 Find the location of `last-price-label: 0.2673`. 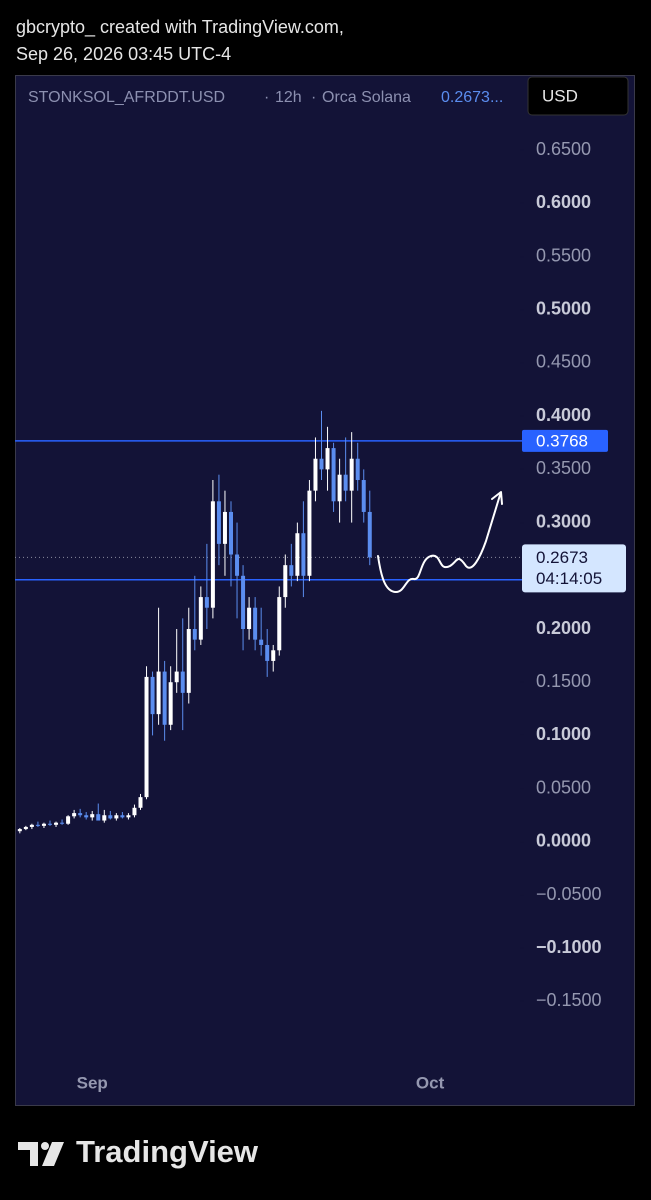

last-price-label: 0.2673 is located at coordinates (562, 557).